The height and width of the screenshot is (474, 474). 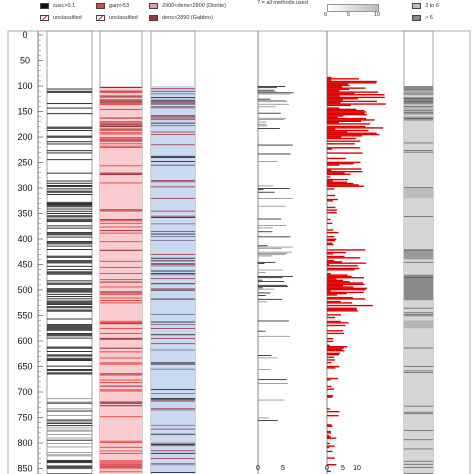 I want to click on legend-range-3-6: 3 to 6, so click(x=425, y=6).